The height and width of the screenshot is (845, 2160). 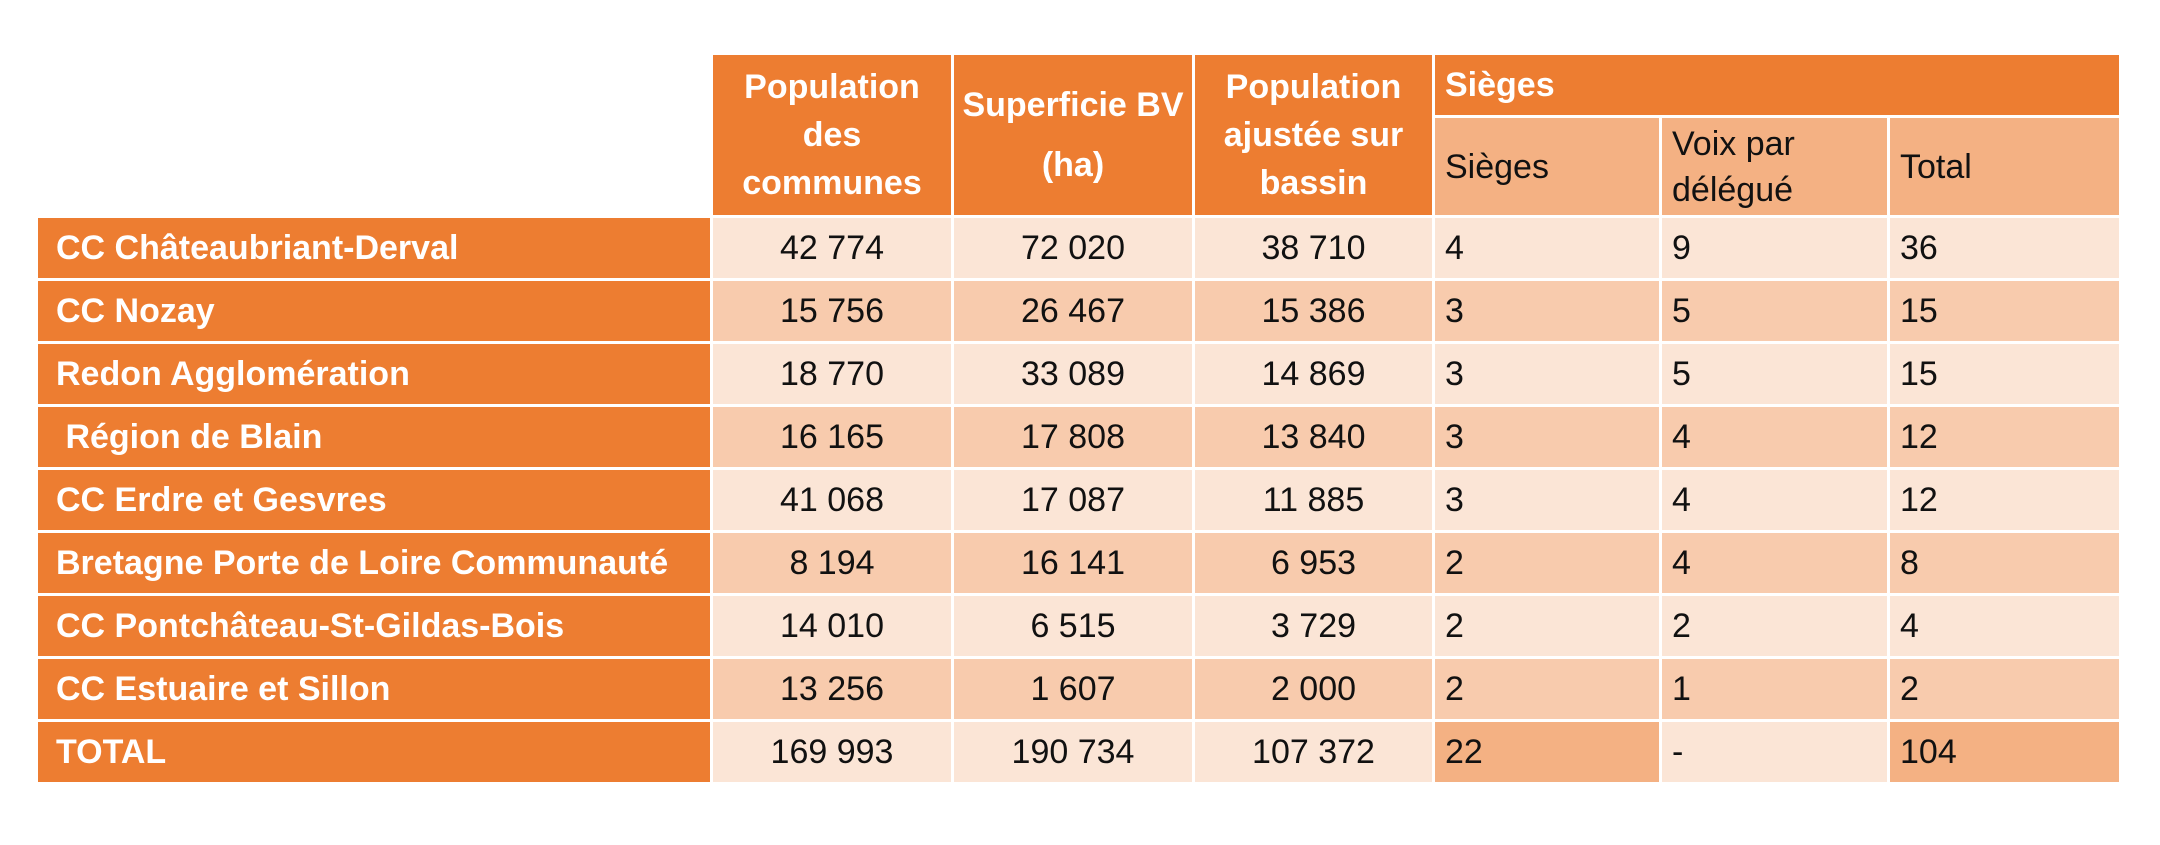 What do you see at coordinates (833, 136) in the screenshot?
I see `header-population-communes: Population des communes` at bounding box center [833, 136].